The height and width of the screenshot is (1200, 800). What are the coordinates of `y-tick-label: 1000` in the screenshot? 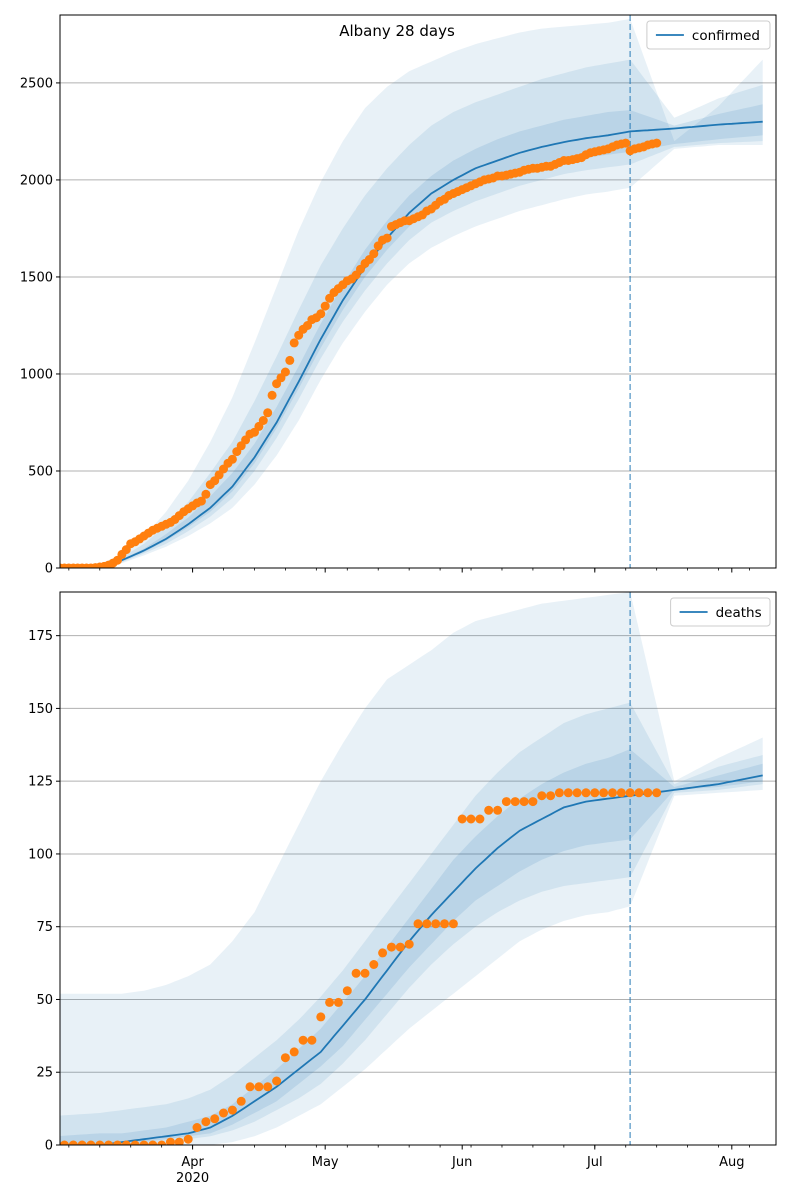 It's located at (36, 374).